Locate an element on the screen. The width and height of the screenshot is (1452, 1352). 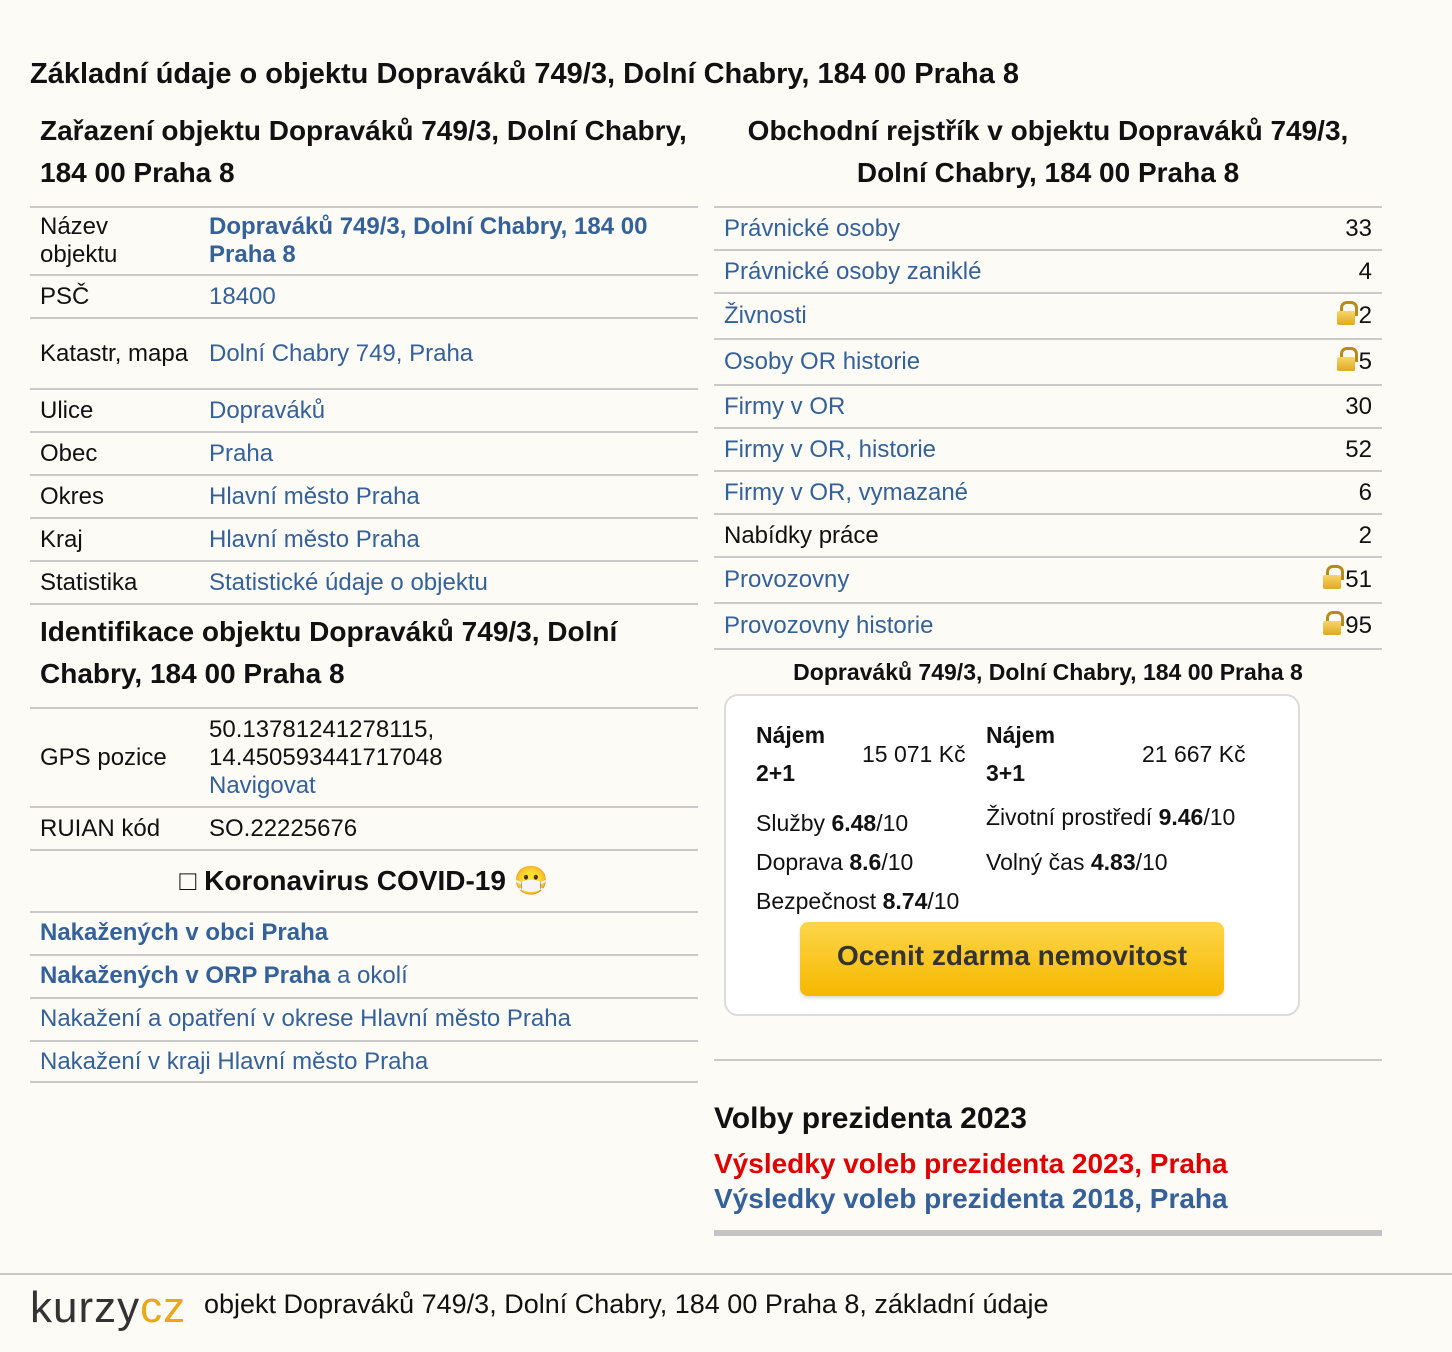
ocenit-nemovitost-button: Ocenit zdarma nemovitost is located at coordinates (1012, 959).